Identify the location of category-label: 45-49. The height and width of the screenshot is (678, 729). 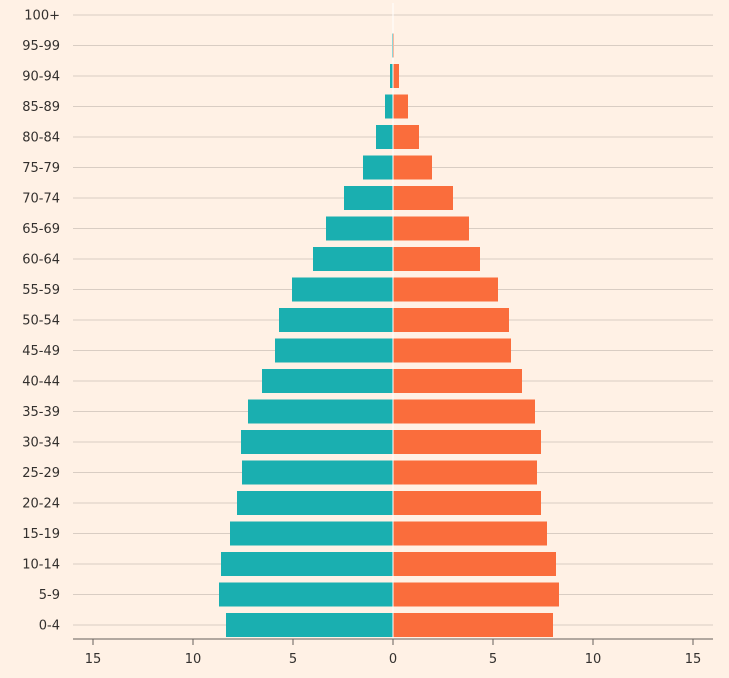
(41, 351).